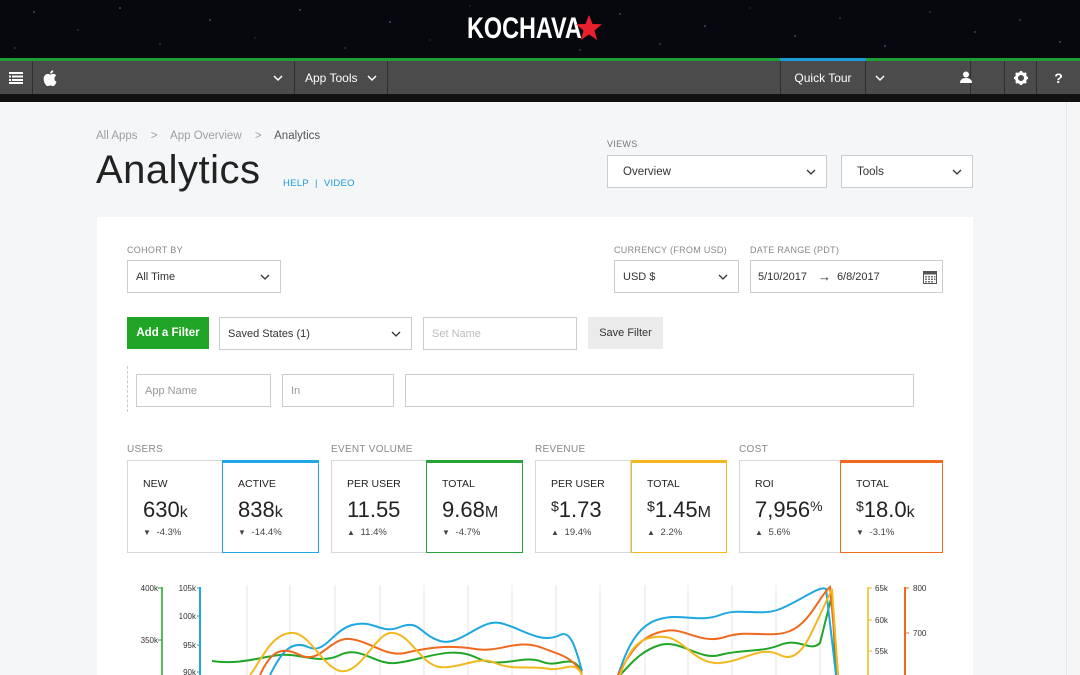 The width and height of the screenshot is (1080, 675). What do you see at coordinates (1020, 77) in the screenshot?
I see `settings-button` at bounding box center [1020, 77].